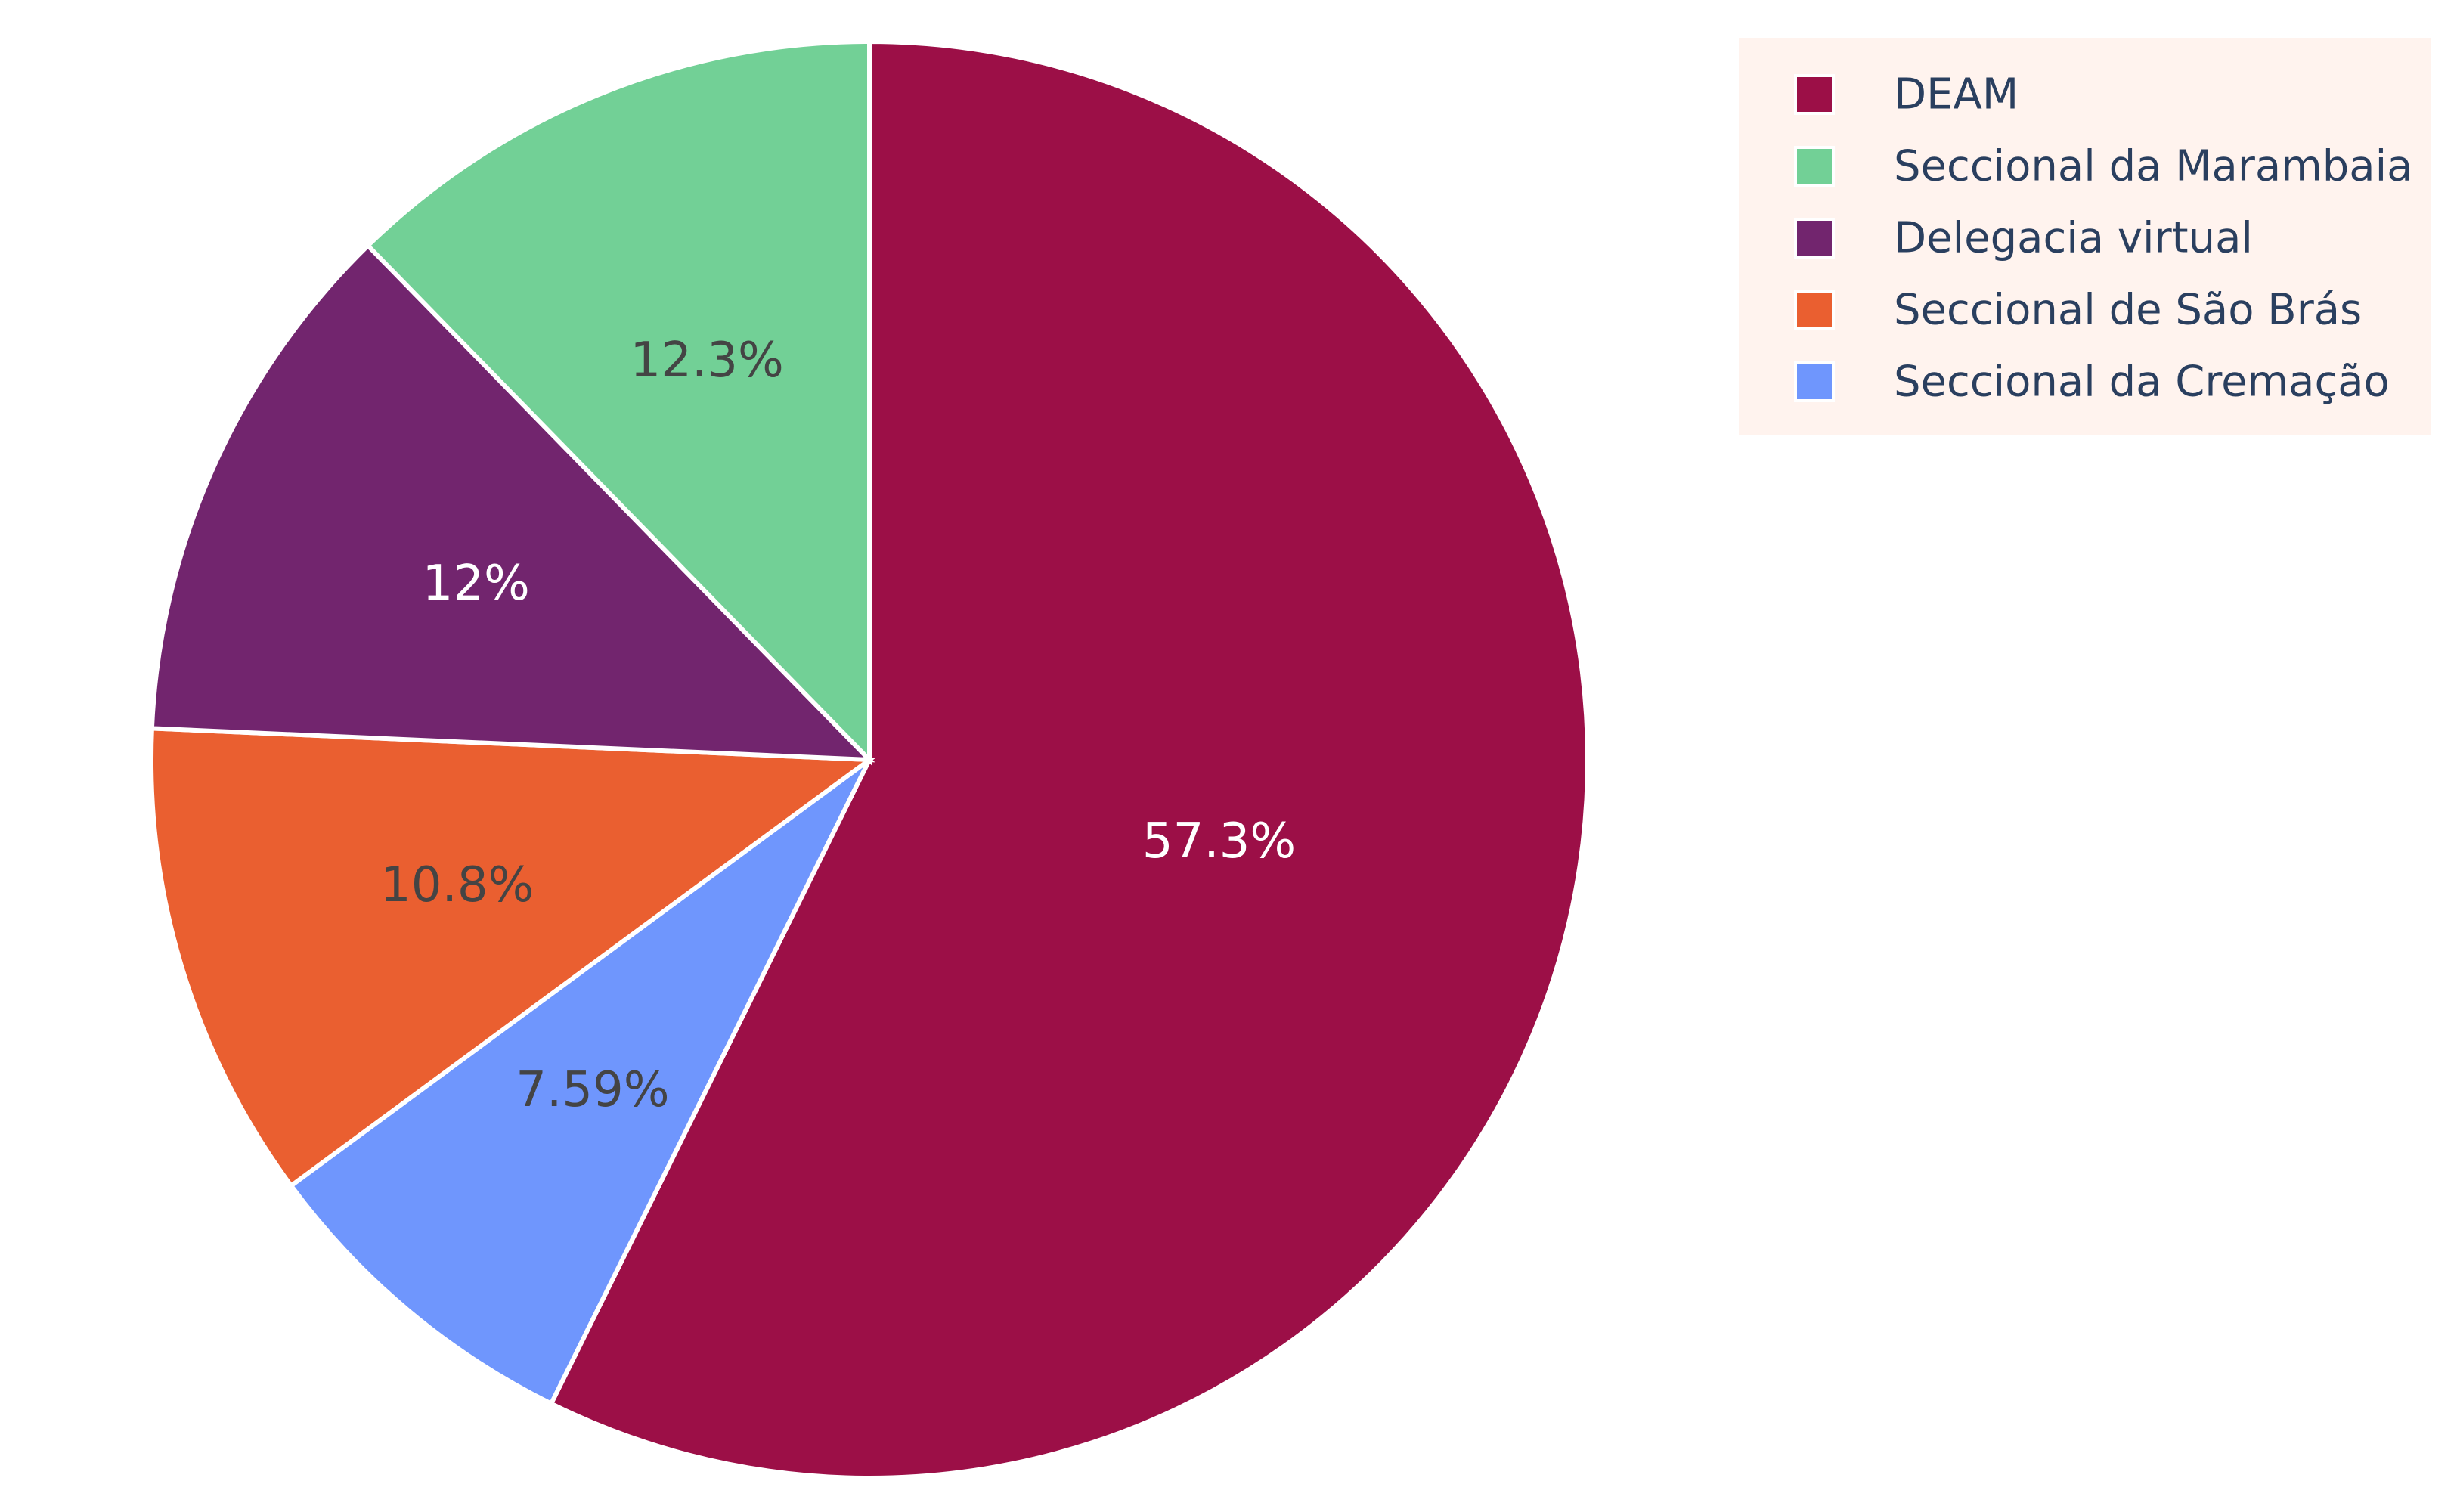  I want to click on pie-slice-label: 10.8%, so click(457, 885).